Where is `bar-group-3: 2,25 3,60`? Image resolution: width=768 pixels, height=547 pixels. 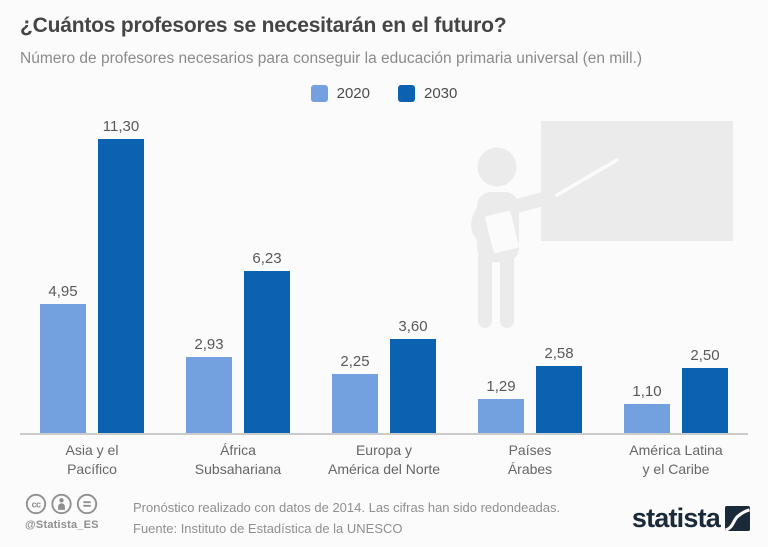
bar-group-3: 2,25 3,60 is located at coordinates (384, 375).